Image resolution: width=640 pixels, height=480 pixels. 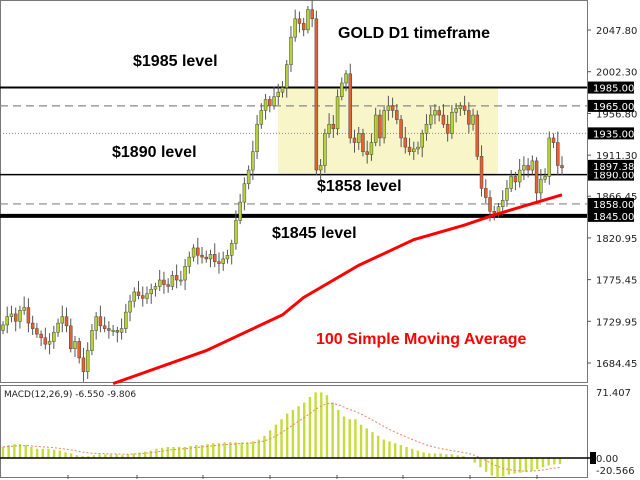 I want to click on level-annotation-1985: $1985 level, so click(x=175, y=61).